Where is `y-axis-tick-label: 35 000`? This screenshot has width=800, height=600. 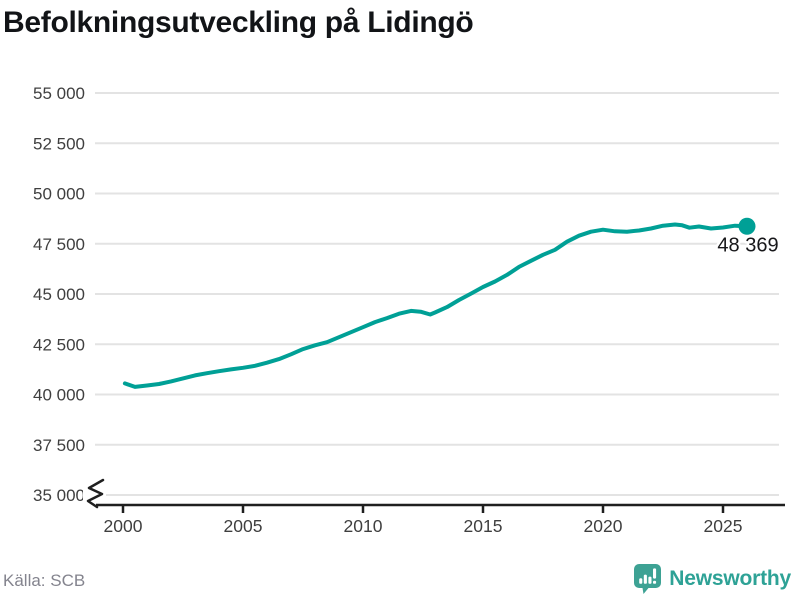
y-axis-tick-label: 35 000 is located at coordinates (59, 495).